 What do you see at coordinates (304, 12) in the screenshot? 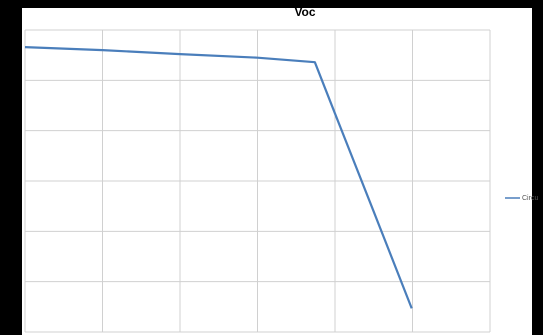
I see `chart-title: Voc` at bounding box center [304, 12].